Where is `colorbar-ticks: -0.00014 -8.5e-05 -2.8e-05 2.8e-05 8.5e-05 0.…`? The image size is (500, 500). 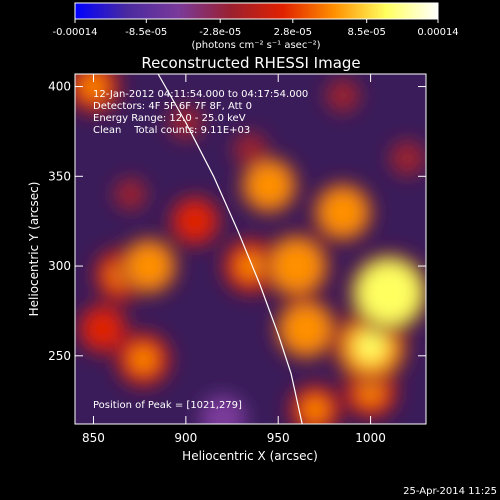 colorbar-ticks: -0.00014 -8.5e-05 -2.8e-05 2.8e-05 8.5e-05 0.… is located at coordinates (256, 28).